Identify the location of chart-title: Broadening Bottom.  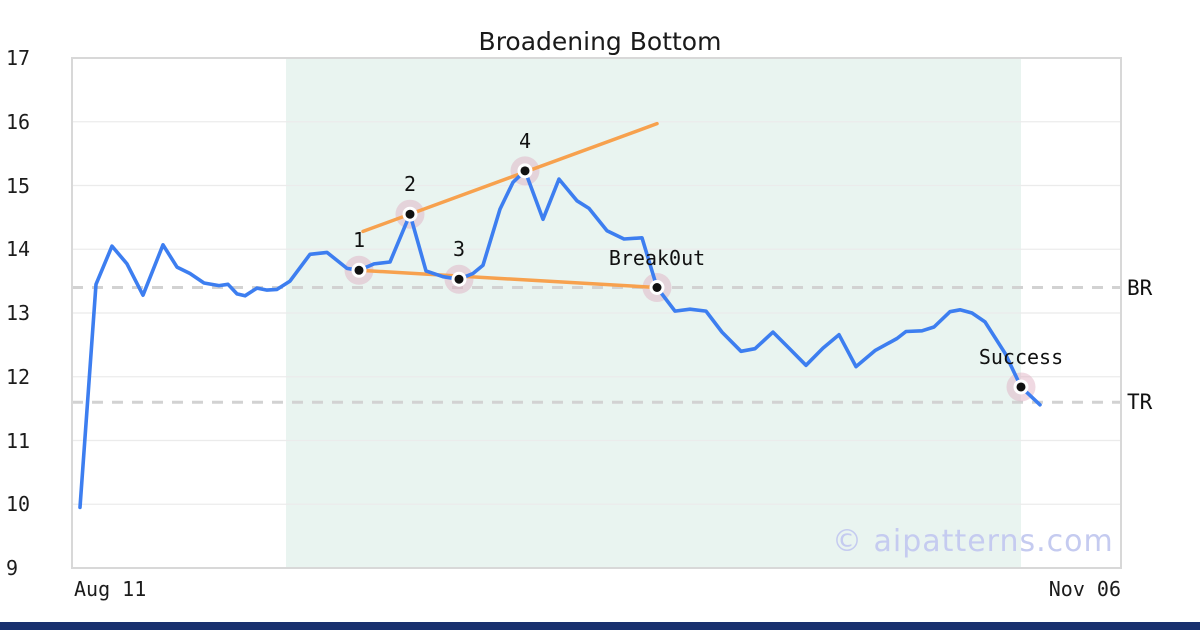
(600, 41).